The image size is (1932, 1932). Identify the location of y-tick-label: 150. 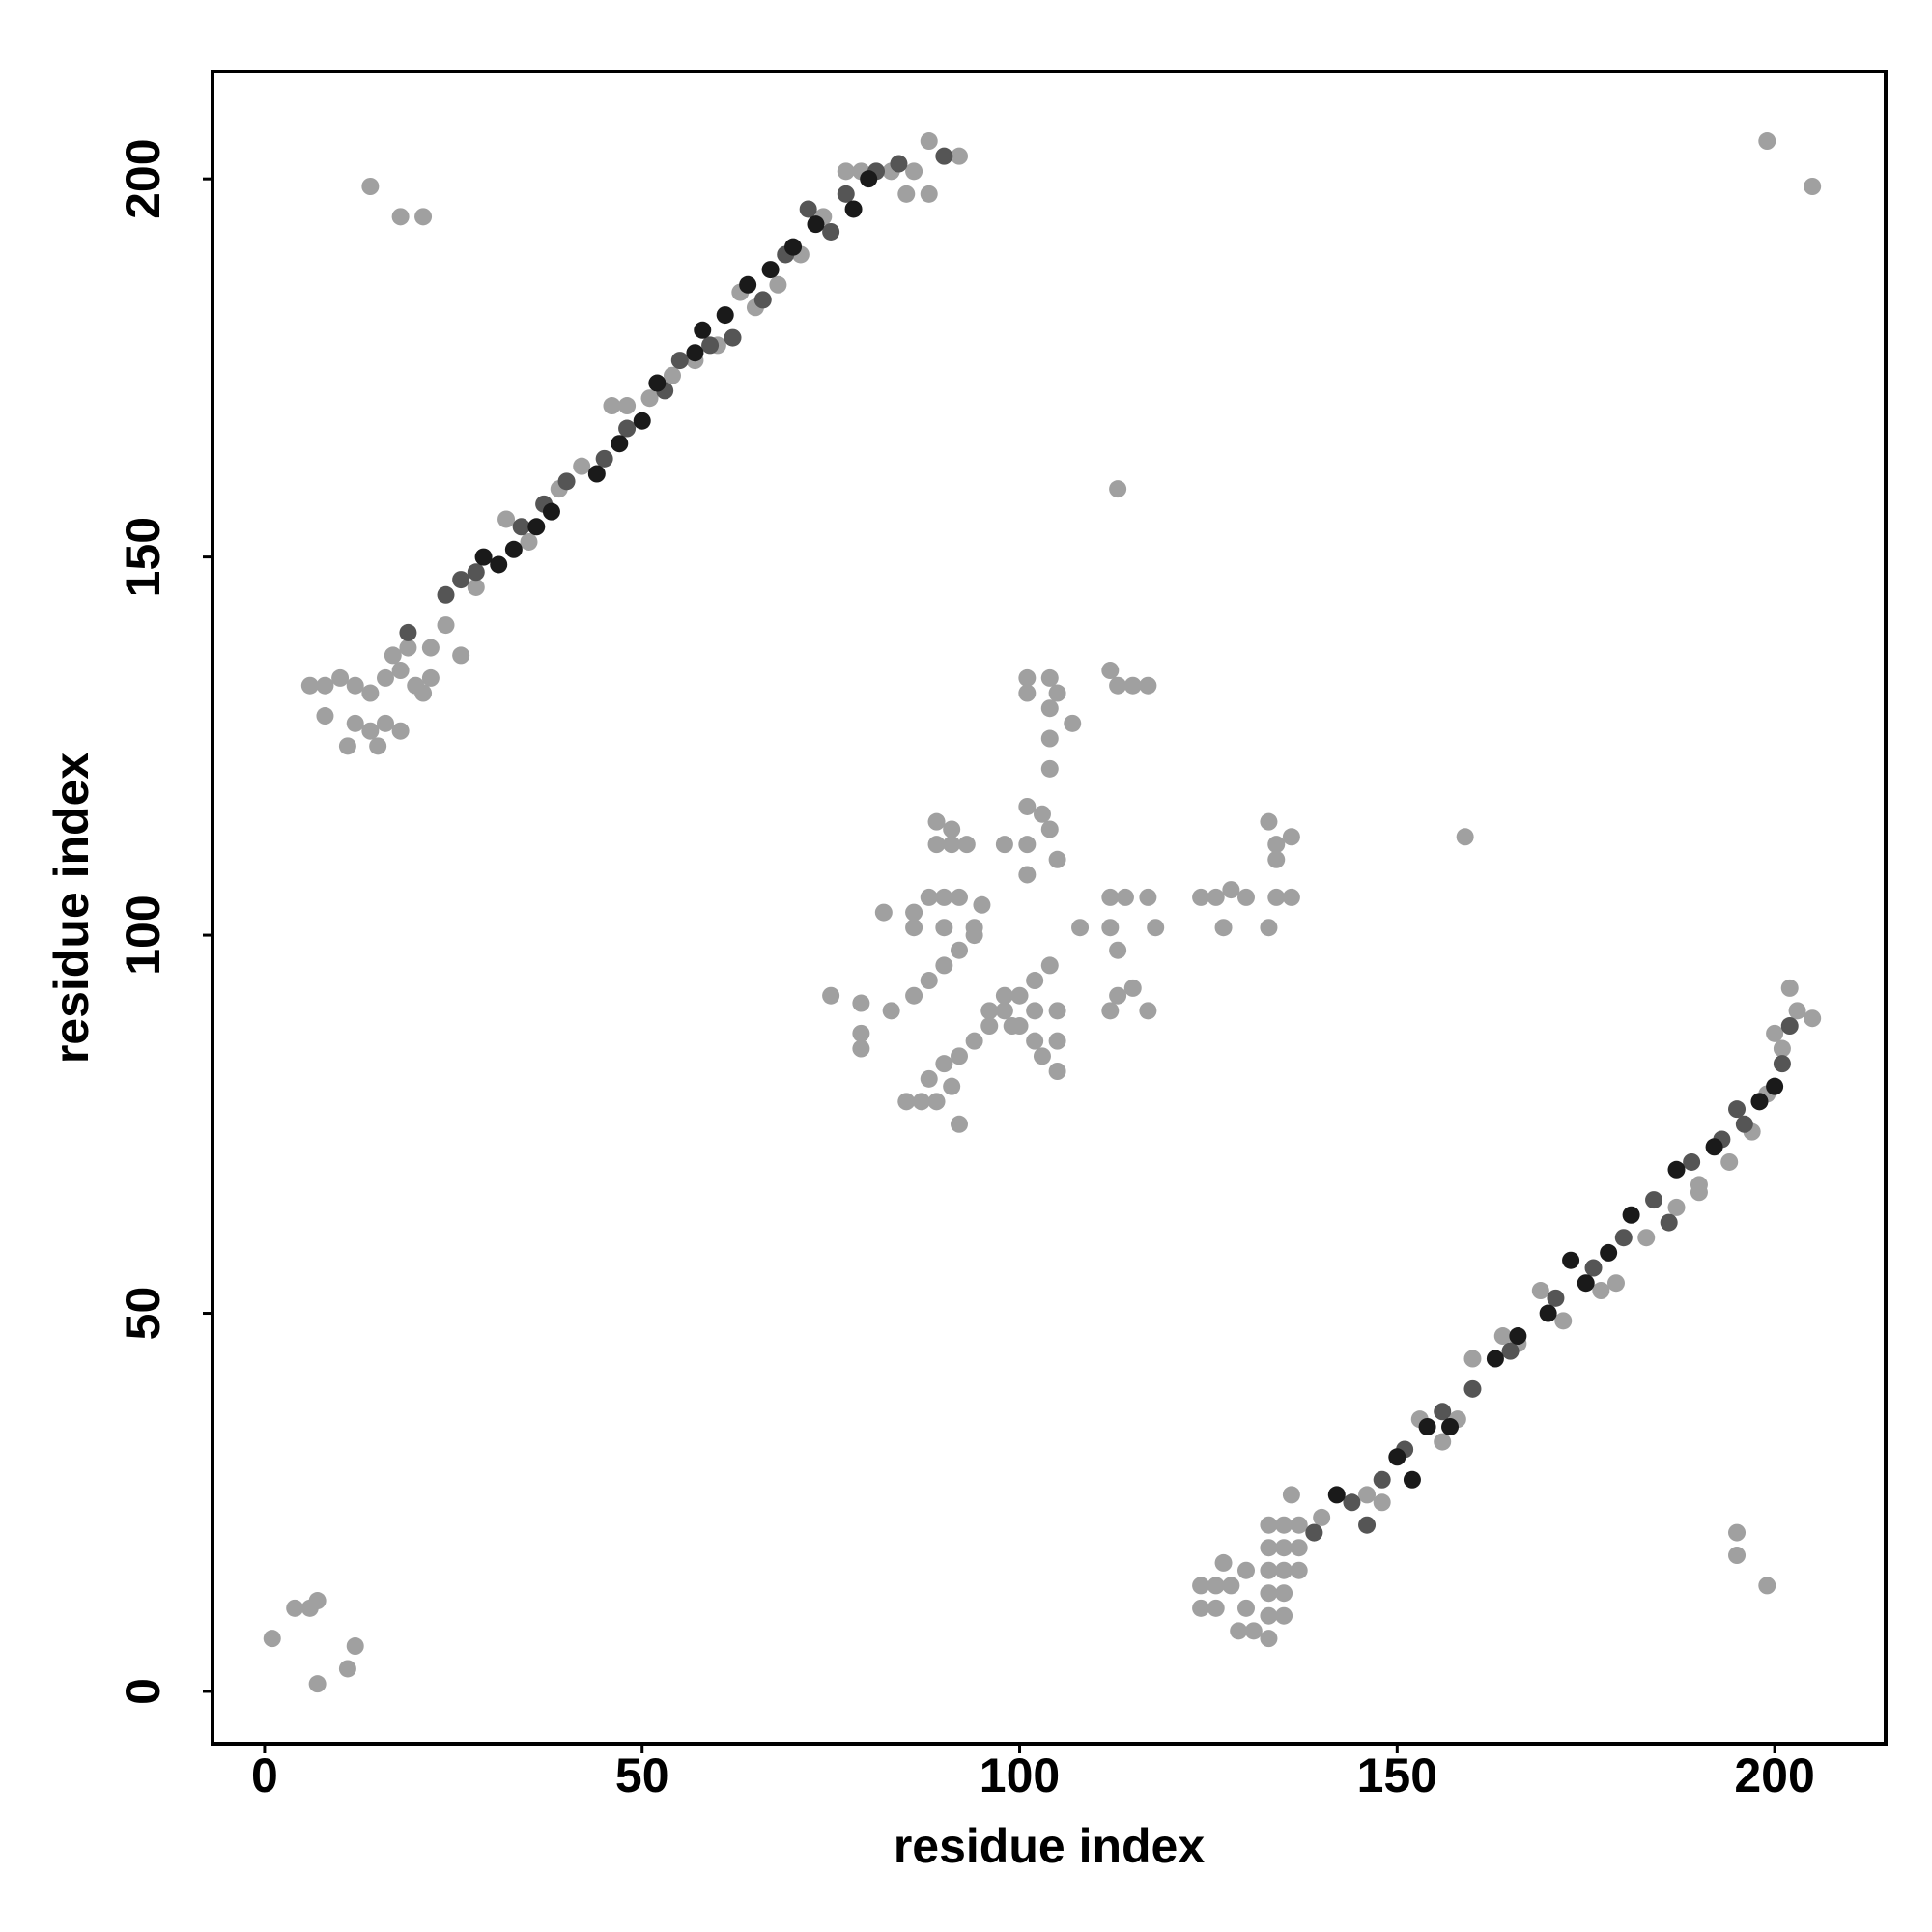
(143, 557).